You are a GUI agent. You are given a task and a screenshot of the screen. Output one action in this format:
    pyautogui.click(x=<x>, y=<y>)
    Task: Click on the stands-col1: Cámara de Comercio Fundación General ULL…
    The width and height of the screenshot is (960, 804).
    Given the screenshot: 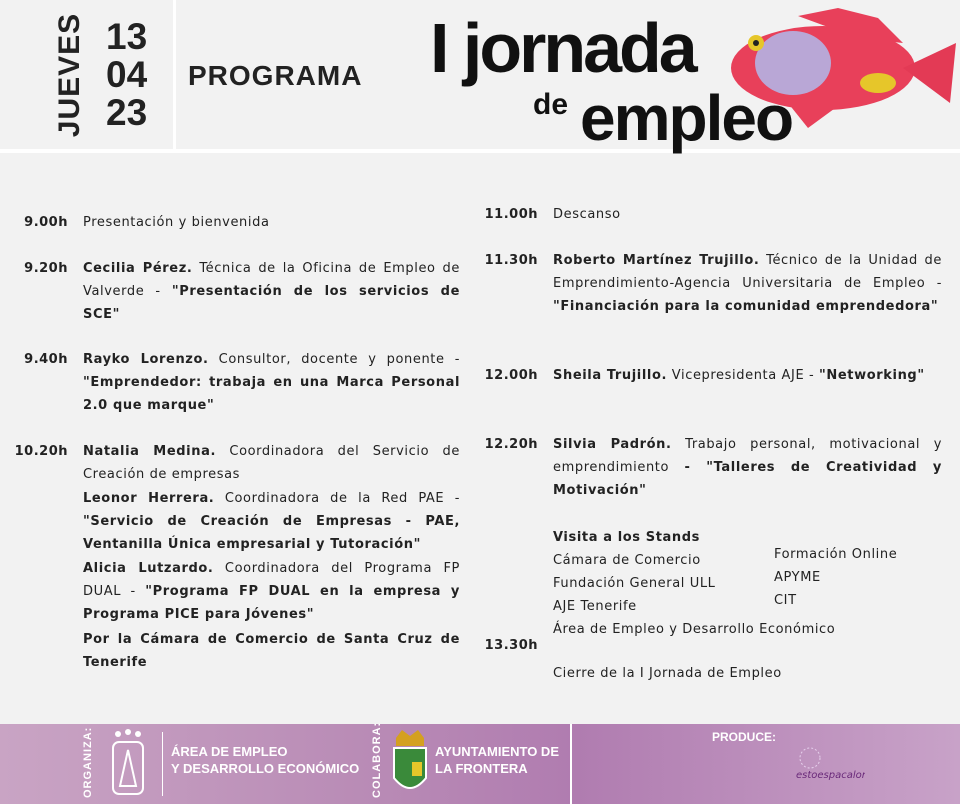 What is the action you would take?
    pyautogui.click(x=694, y=595)
    